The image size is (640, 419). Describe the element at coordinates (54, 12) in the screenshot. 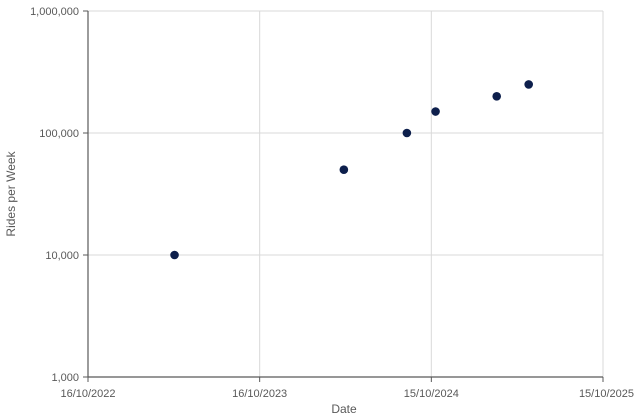

I see `y-tick-label: 1,000,000` at that location.